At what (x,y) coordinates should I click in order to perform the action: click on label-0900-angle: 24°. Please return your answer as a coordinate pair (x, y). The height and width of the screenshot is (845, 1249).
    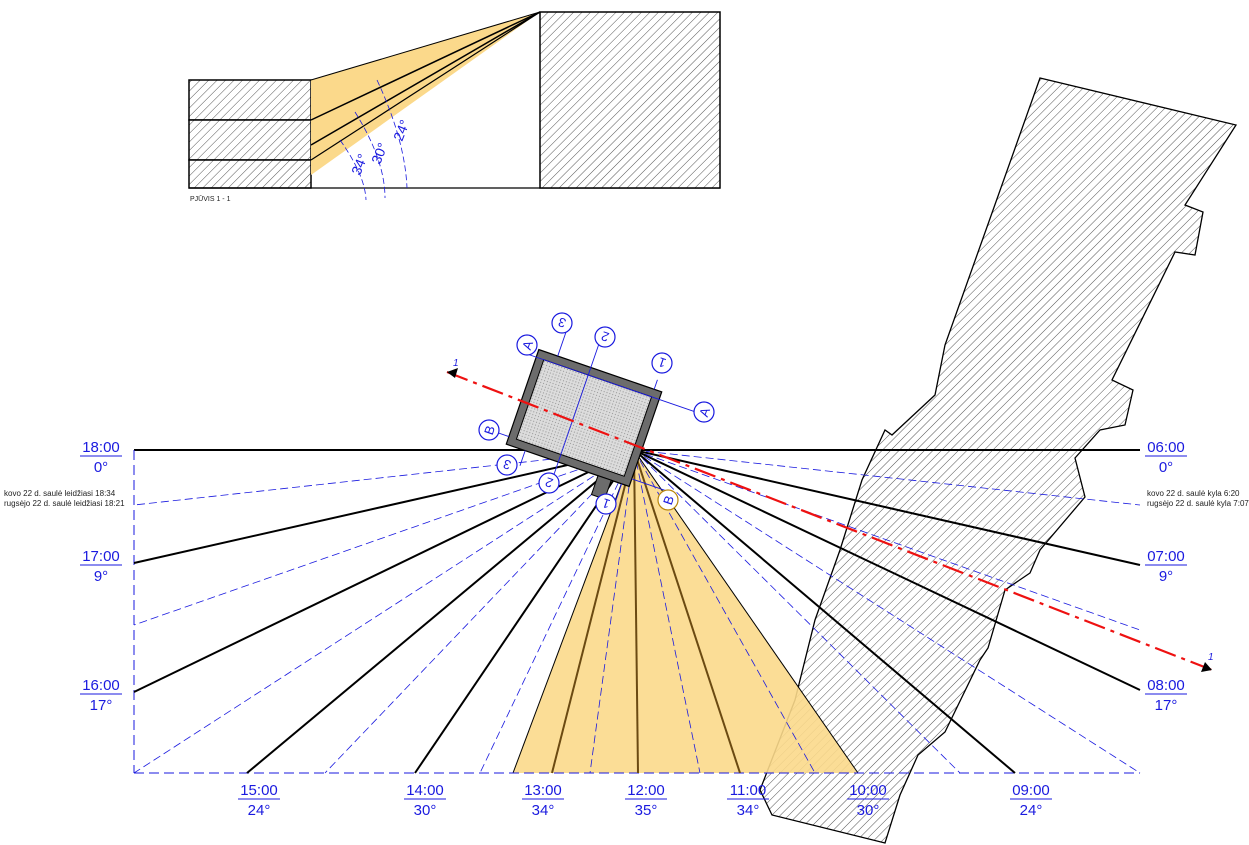
    Looking at the image, I should click on (1031, 810).